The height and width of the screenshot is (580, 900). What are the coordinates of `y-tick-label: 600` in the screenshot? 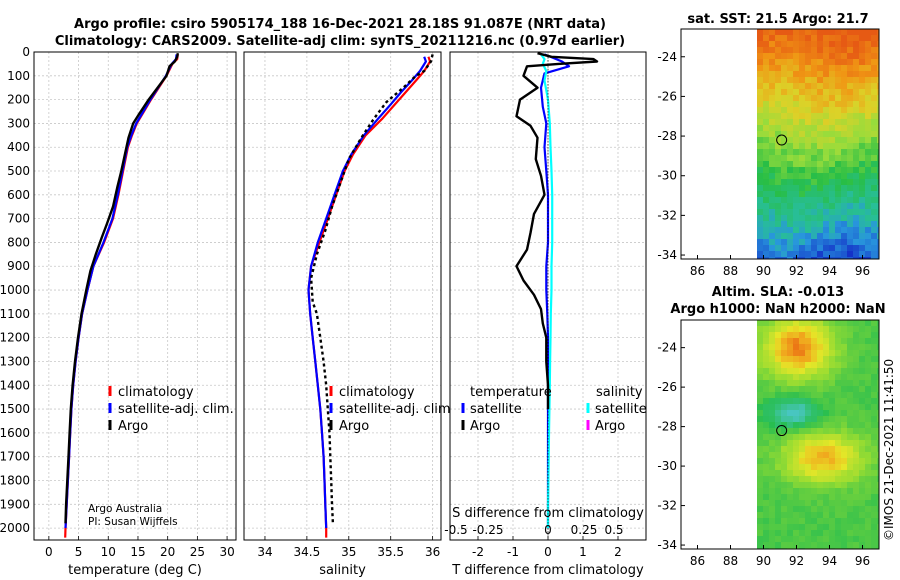 It's located at (18, 195).